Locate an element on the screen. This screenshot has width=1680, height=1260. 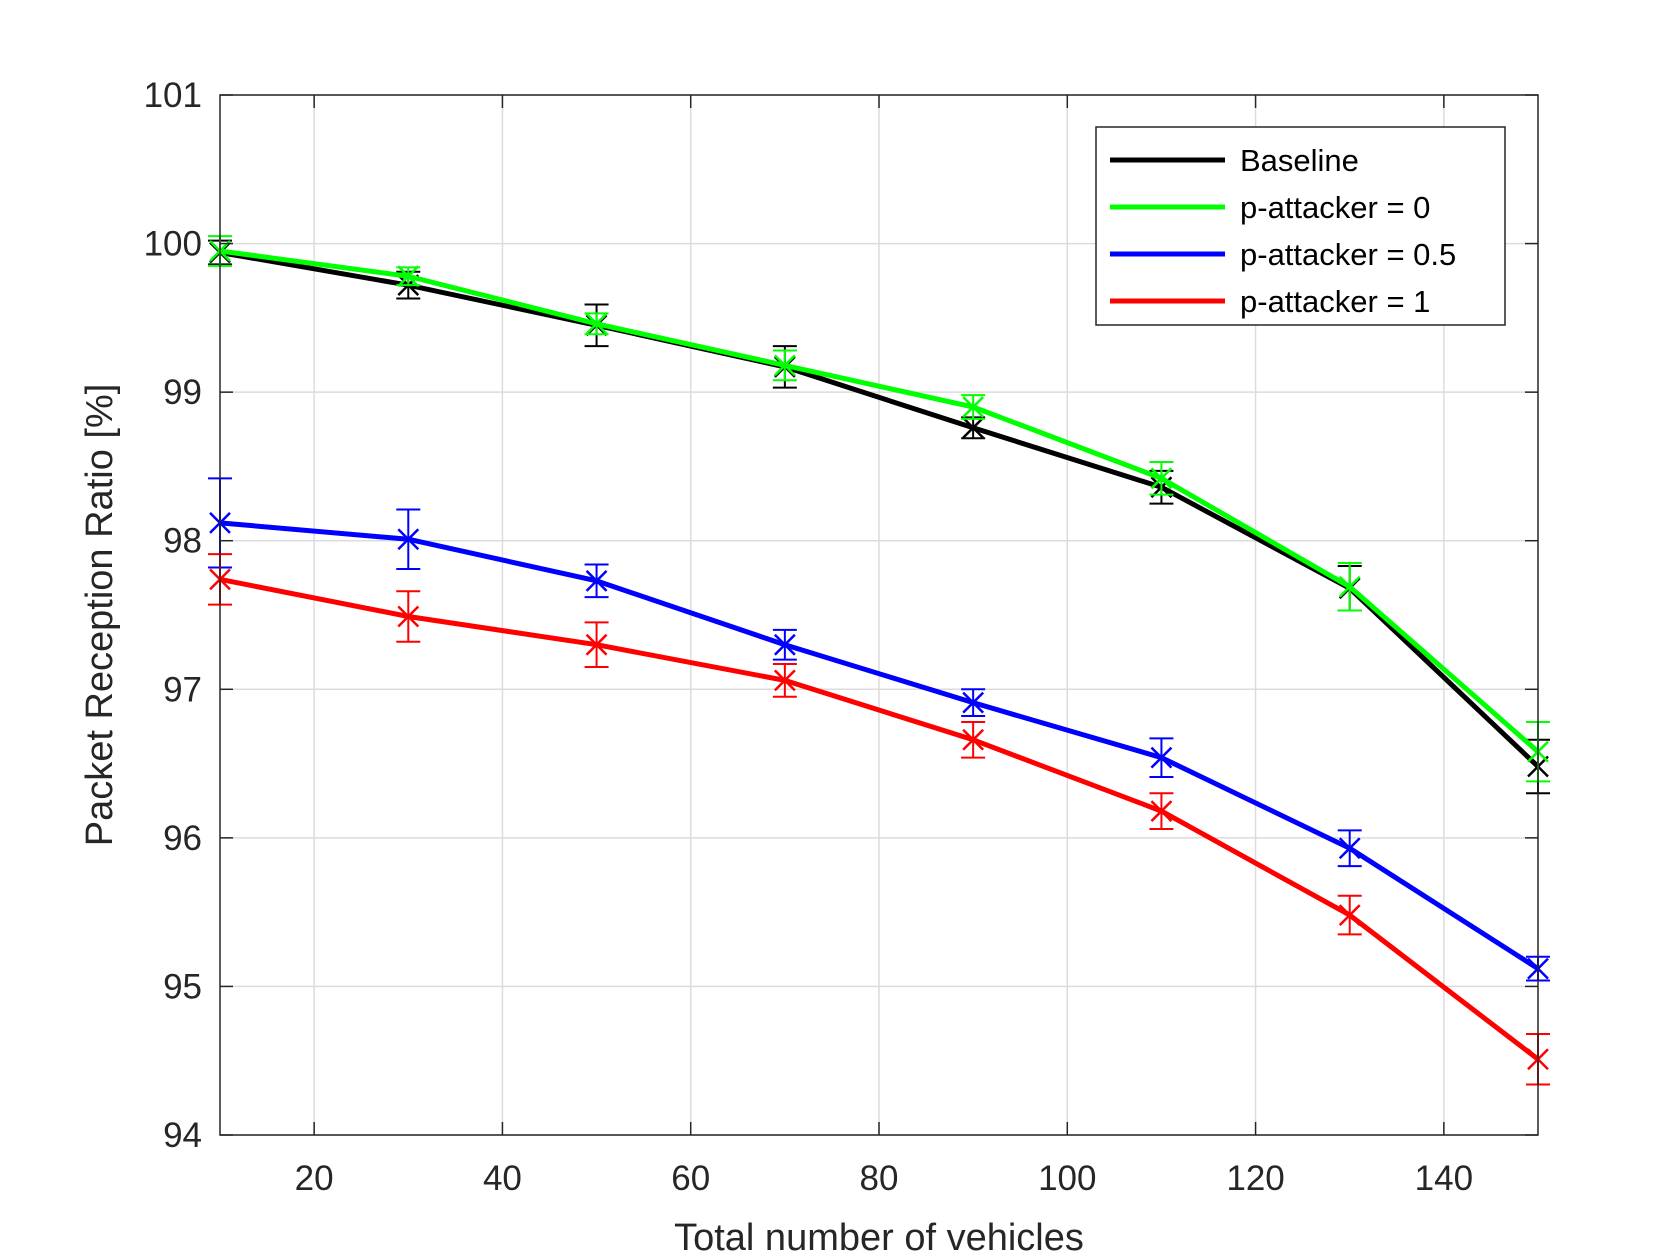
x-tick-label: 100 is located at coordinates (1067, 1178).